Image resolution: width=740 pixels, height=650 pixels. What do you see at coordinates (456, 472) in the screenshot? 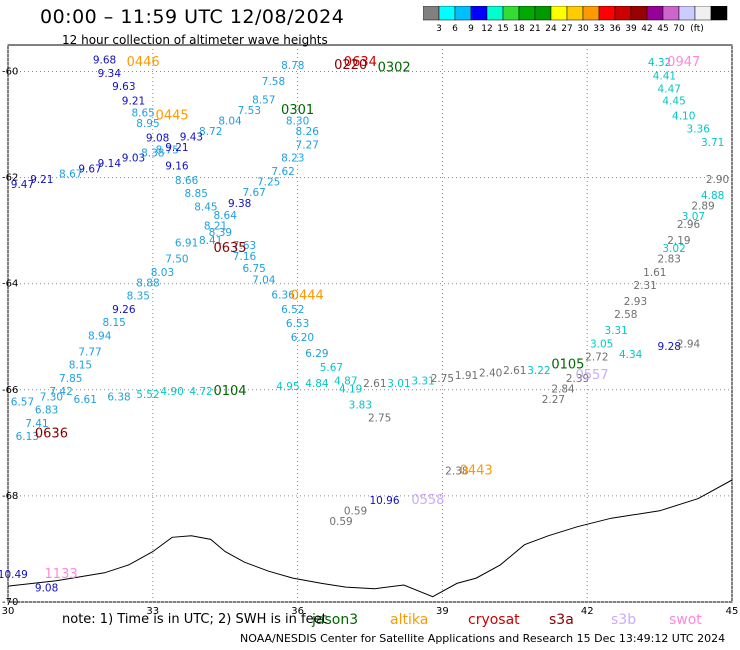
I see `wave-height-value: 2.38` at bounding box center [456, 472].